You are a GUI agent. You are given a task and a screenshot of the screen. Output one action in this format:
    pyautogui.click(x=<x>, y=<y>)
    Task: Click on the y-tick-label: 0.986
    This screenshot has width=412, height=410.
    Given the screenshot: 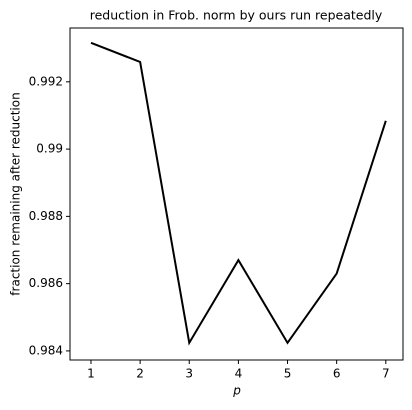 What is the action you would take?
    pyautogui.click(x=46, y=283)
    